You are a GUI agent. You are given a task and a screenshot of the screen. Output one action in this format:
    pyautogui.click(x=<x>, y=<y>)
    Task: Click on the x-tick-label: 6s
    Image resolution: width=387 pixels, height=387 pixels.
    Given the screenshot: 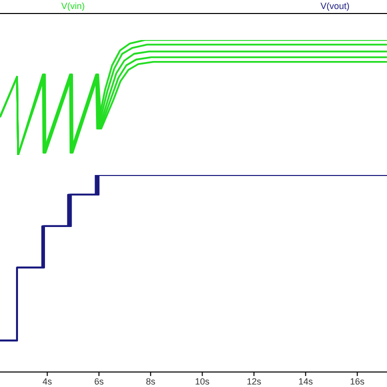 What is the action you would take?
    pyautogui.click(x=99, y=381)
    